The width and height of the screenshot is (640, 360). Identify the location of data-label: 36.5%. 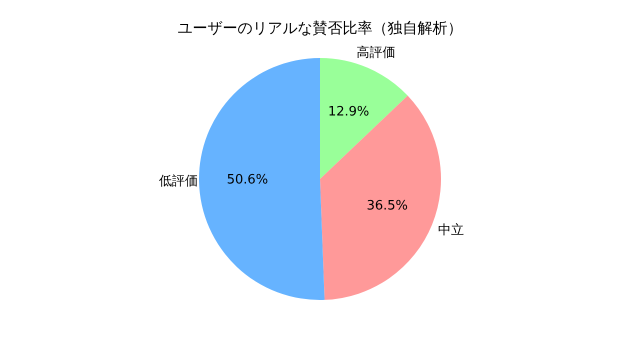
(387, 206).